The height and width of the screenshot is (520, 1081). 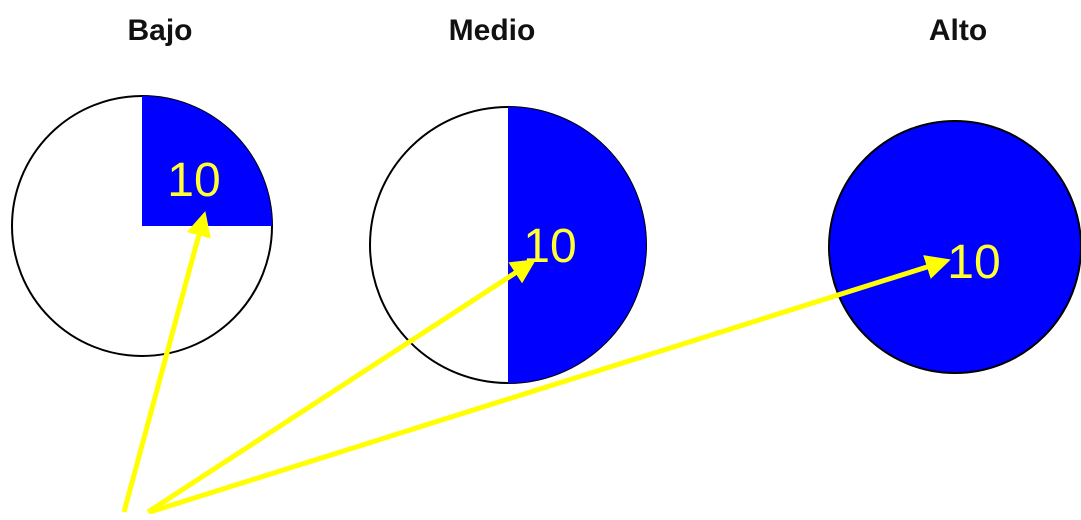 I want to click on pie-alto-filled-circle, so click(x=954, y=247).